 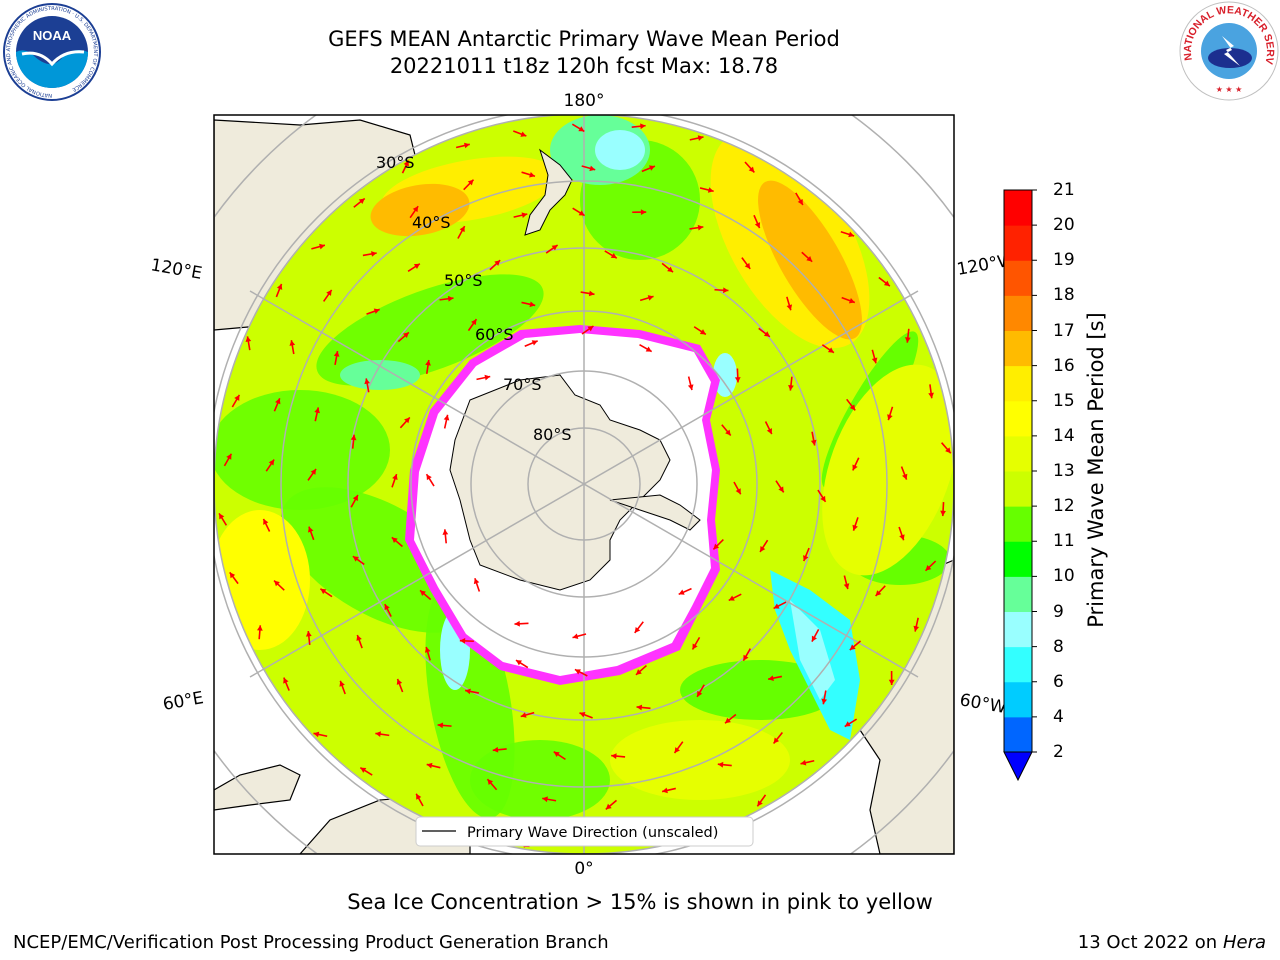 What do you see at coordinates (1064, 225) in the screenshot?
I see `colorbar-tick-label: 20` at bounding box center [1064, 225].